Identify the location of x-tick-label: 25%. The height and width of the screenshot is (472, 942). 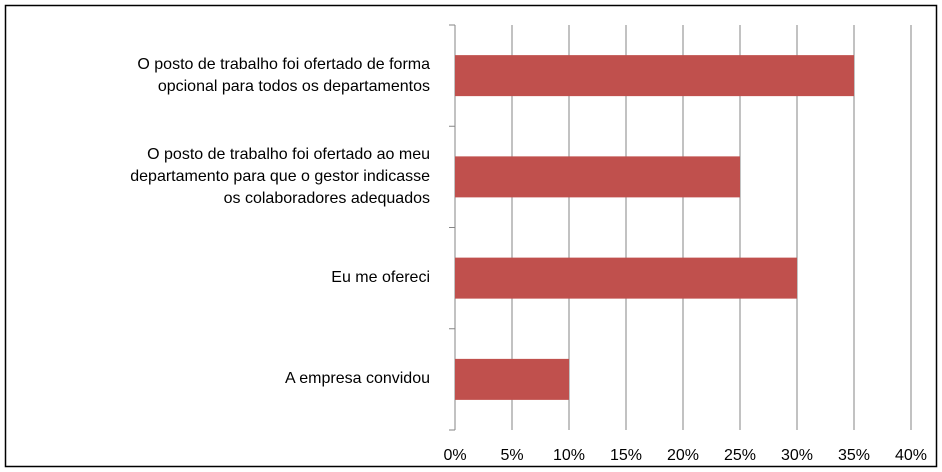
(740, 455).